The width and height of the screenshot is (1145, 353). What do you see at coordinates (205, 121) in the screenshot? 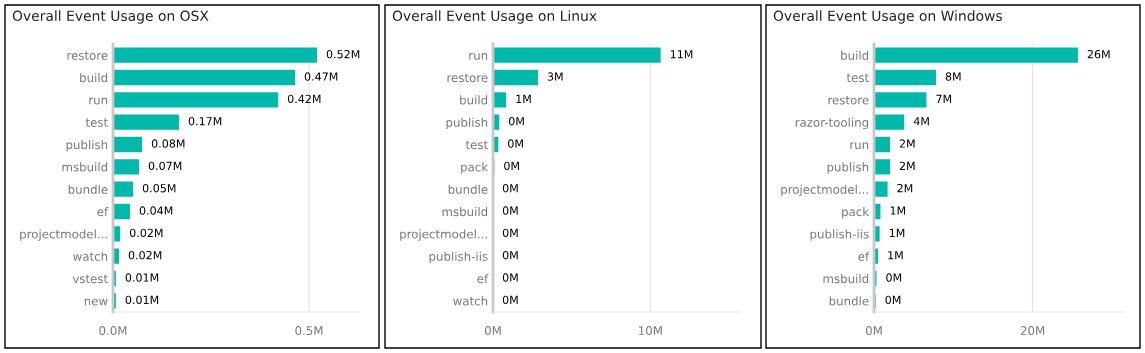
I see `data-label: 0.17M` at bounding box center [205, 121].